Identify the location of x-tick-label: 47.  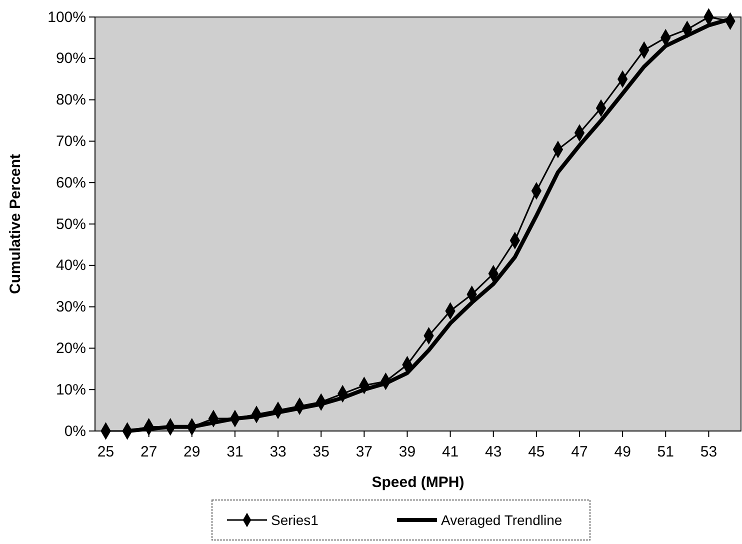
(579, 452).